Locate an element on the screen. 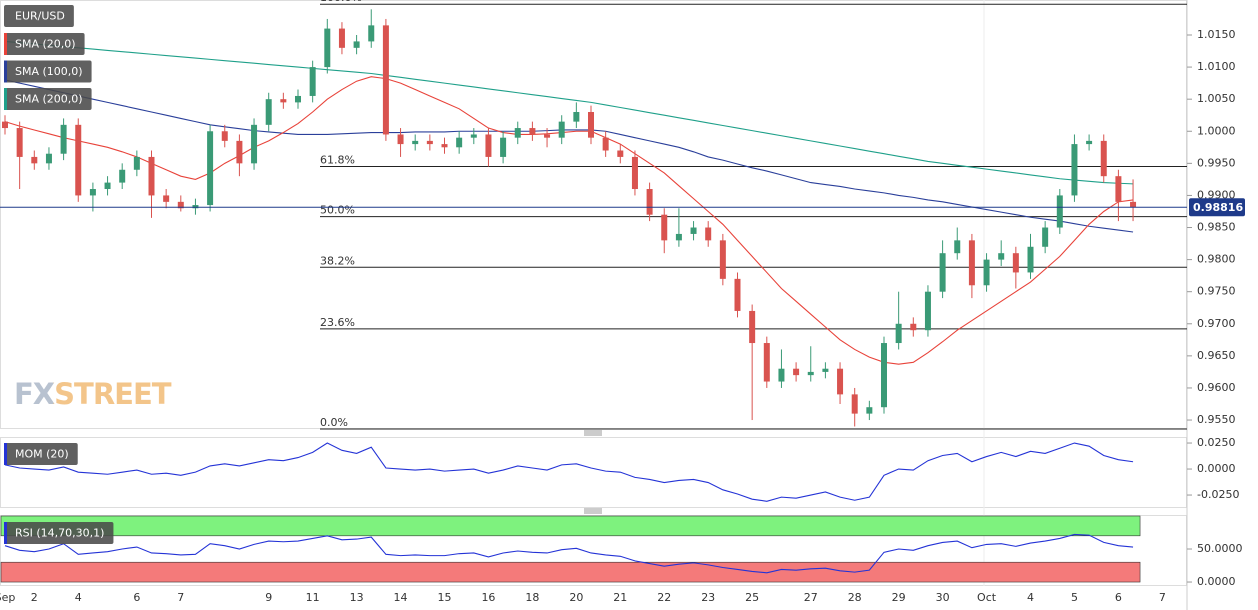 This screenshot has height=610, width=1258. y-tick-label: 0.9600 is located at coordinates (1216, 387).